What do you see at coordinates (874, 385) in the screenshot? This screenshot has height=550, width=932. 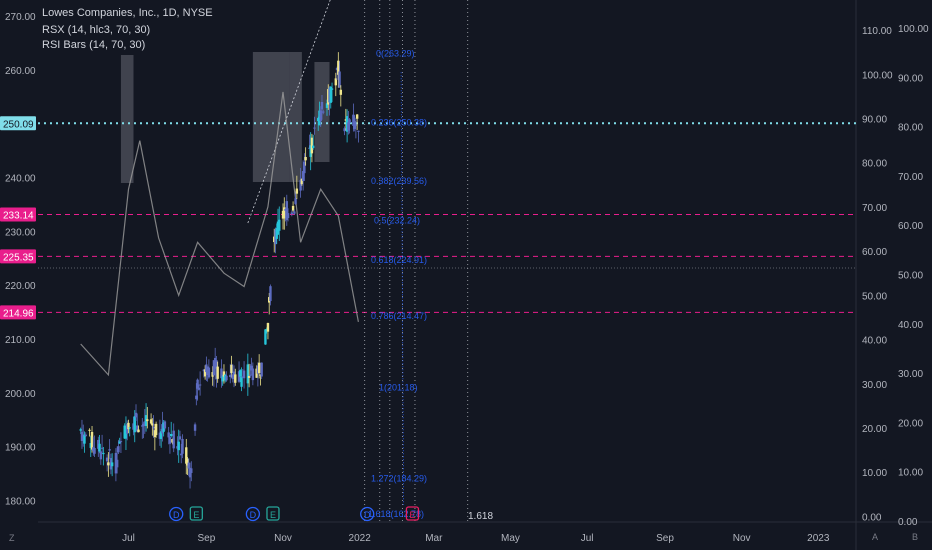 I see `rsx-tick-label: 30.00` at bounding box center [874, 385].